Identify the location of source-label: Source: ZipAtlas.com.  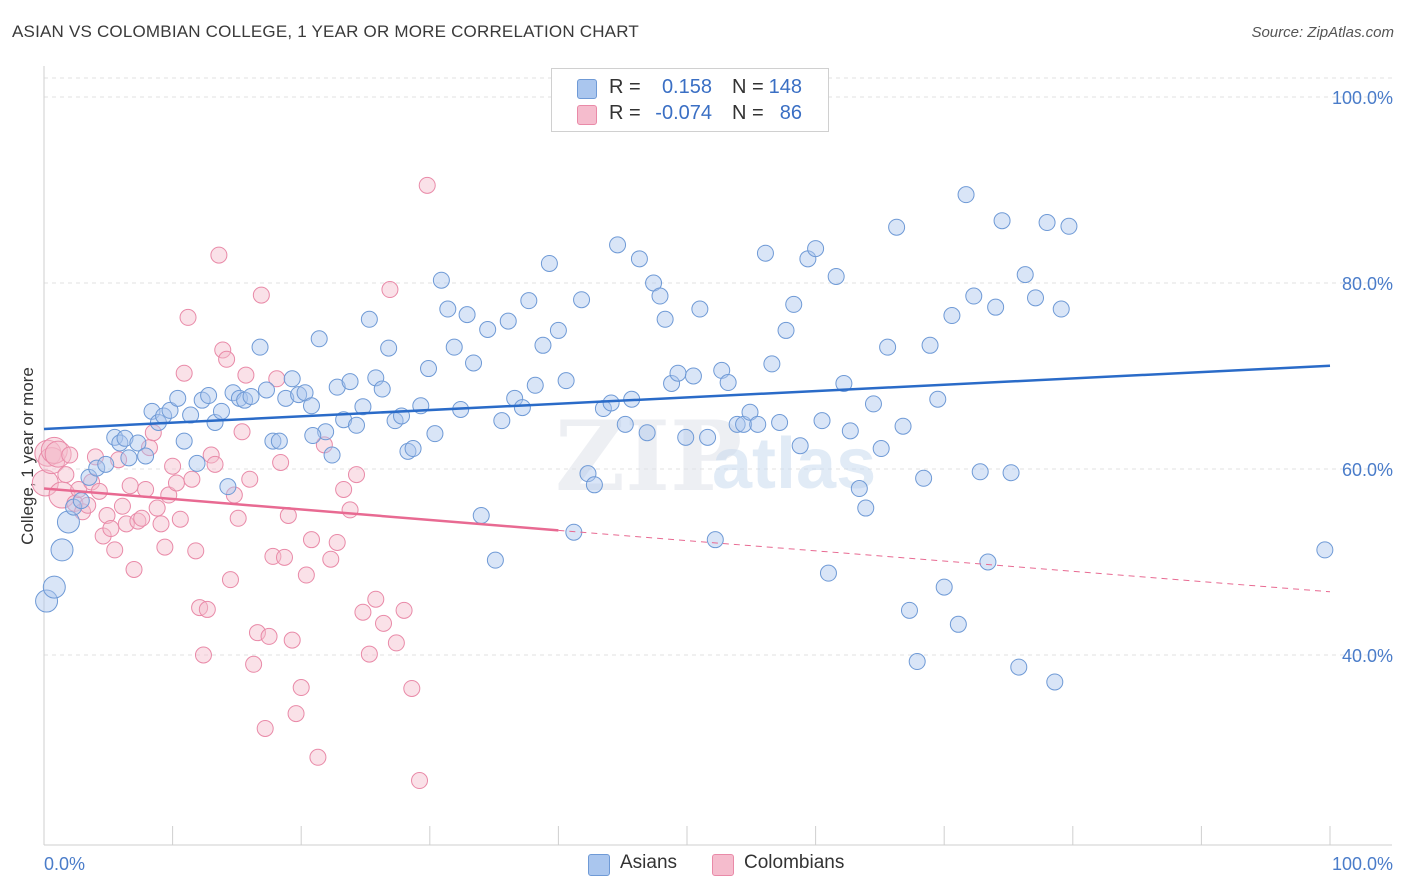
(1322, 32).